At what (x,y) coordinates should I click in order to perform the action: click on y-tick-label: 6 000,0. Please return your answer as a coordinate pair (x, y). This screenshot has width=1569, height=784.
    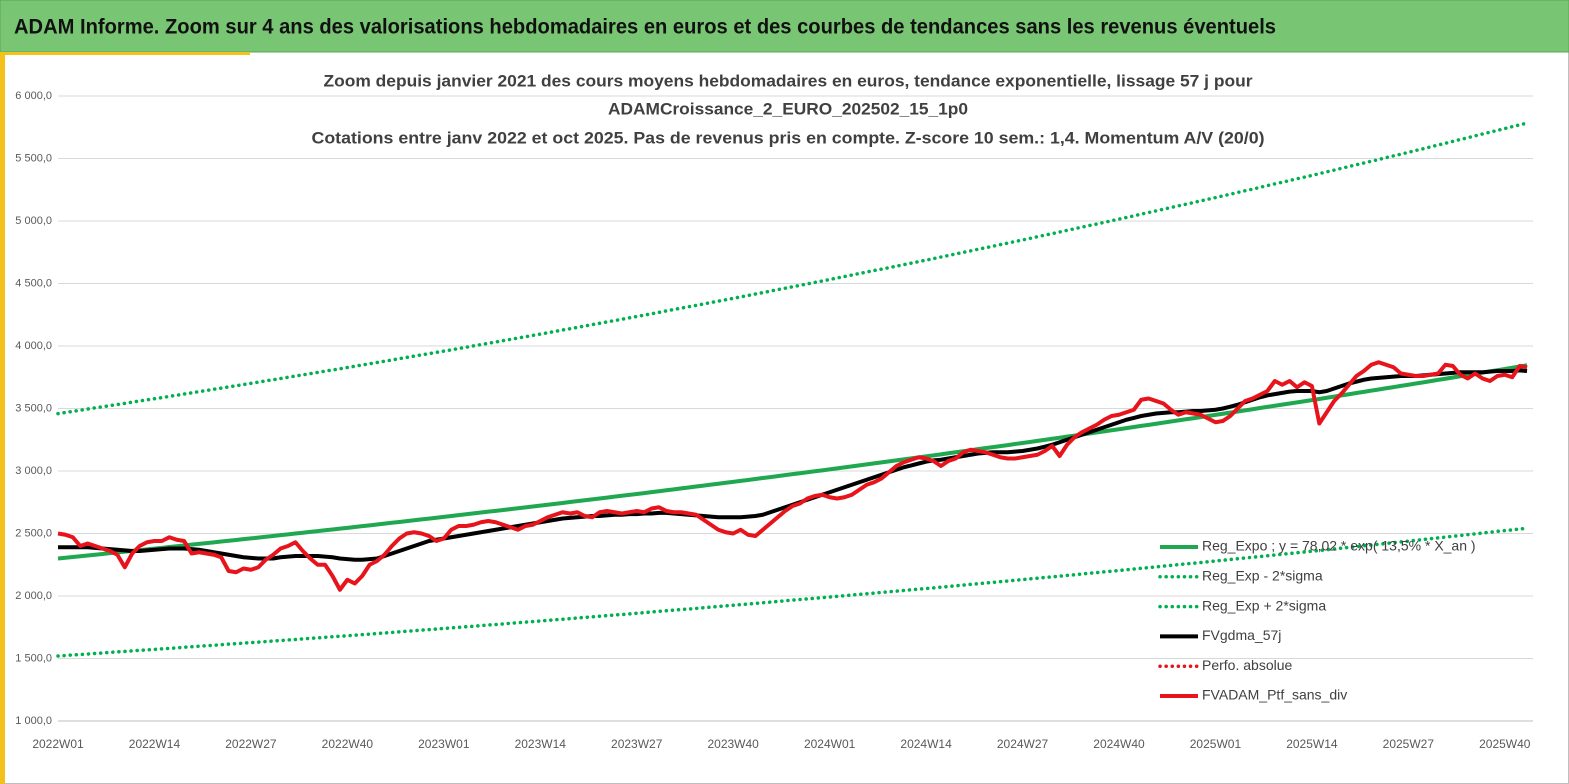
    Looking at the image, I should click on (33, 96).